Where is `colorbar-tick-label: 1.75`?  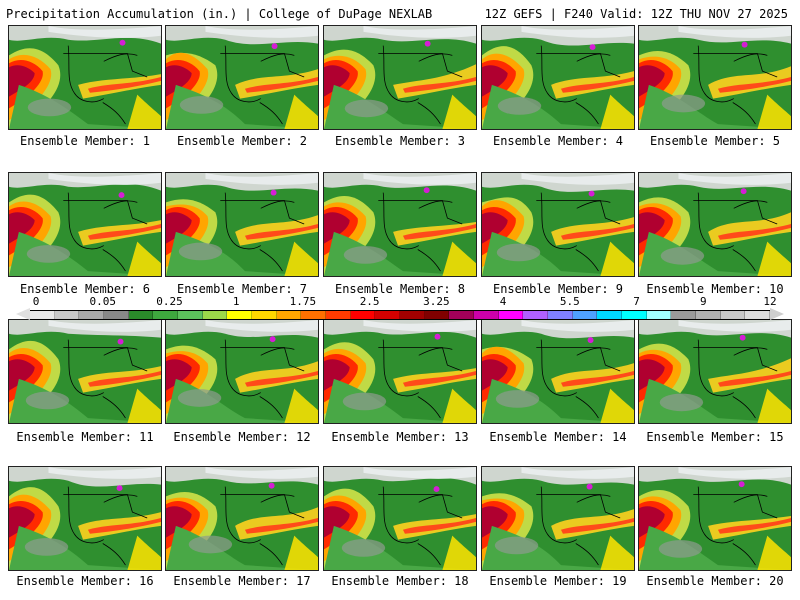 colorbar-tick-label: 1.75 is located at coordinates (303, 301).